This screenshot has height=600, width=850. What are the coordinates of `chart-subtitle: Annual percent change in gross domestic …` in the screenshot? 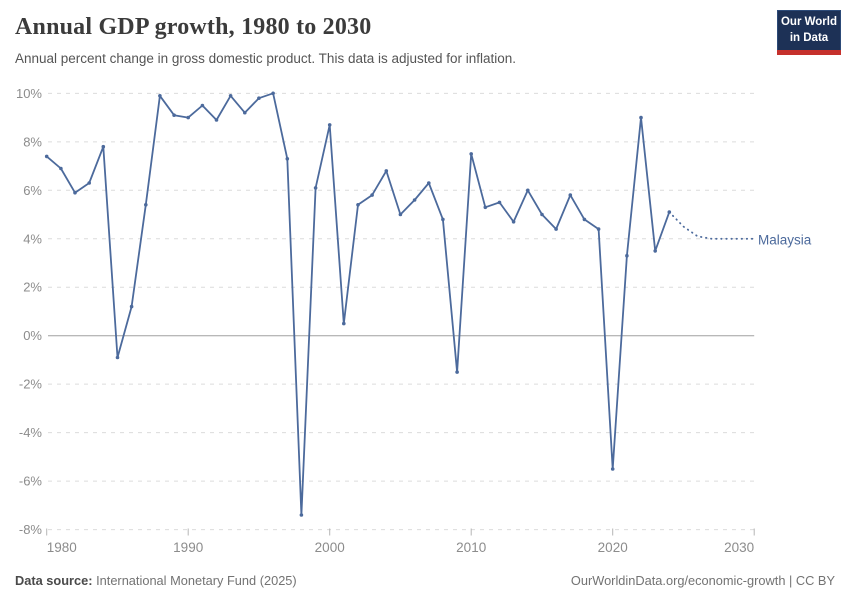 It's located at (266, 58).